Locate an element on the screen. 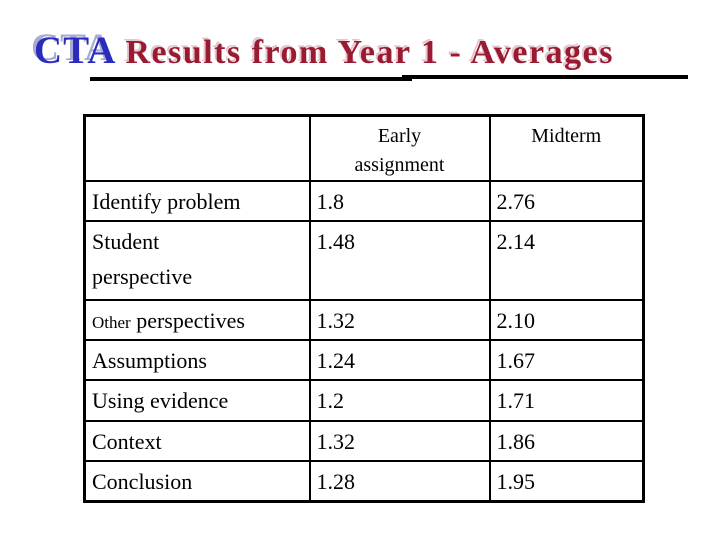 The height and width of the screenshot is (540, 720). table-header-row: Early assignment Midterm is located at coordinates (364, 148).